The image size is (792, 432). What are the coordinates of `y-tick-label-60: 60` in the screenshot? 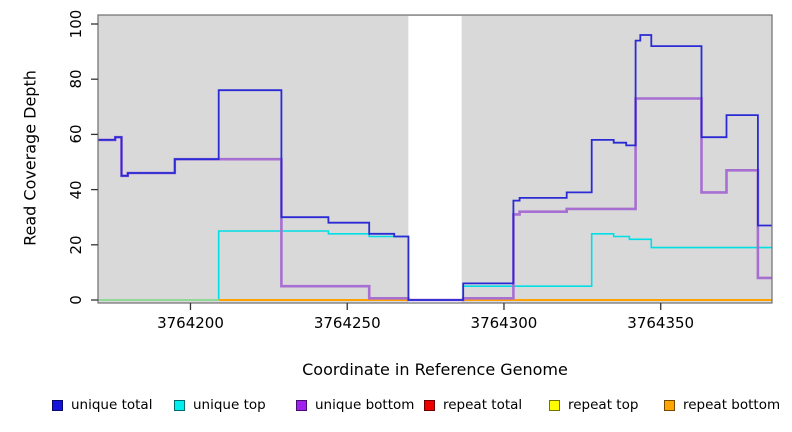 It's located at (76, 134).